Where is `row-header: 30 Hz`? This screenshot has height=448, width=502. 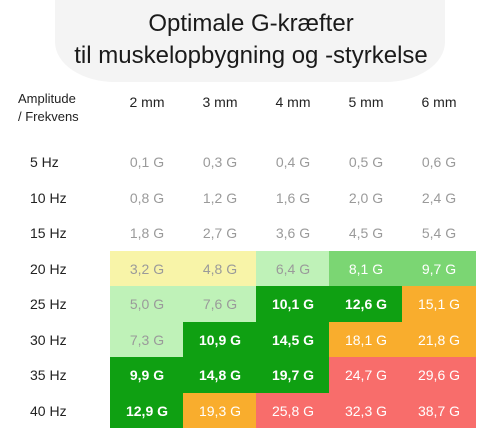
row-header: 30 Hz is located at coordinates (48, 340).